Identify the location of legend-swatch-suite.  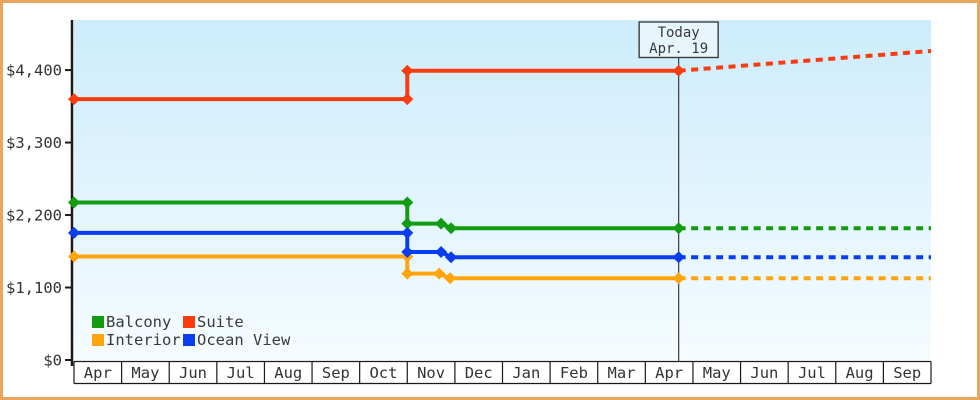
(189, 322).